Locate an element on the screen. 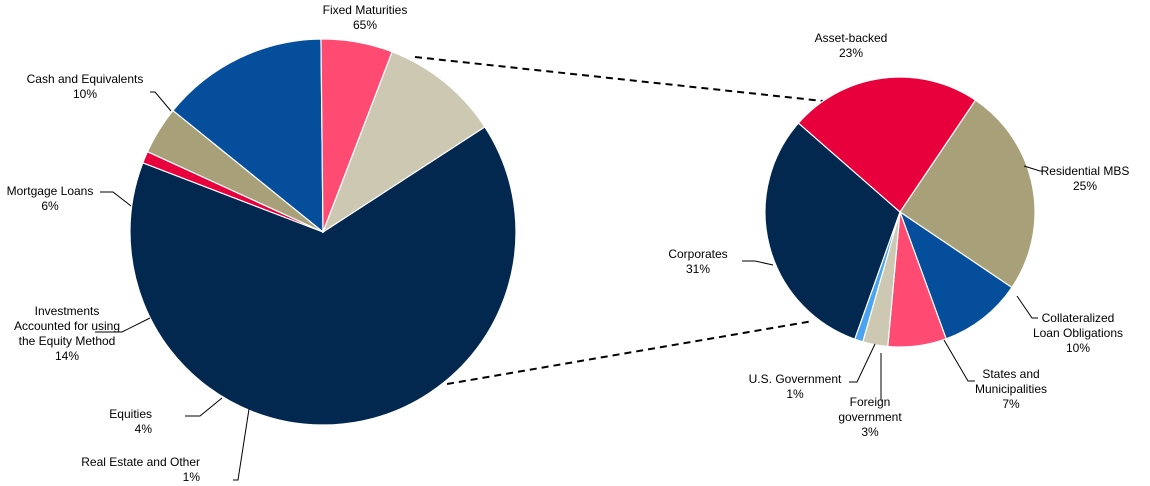 This screenshot has height=486, width=1150. slice-name: government is located at coordinates (870, 417).